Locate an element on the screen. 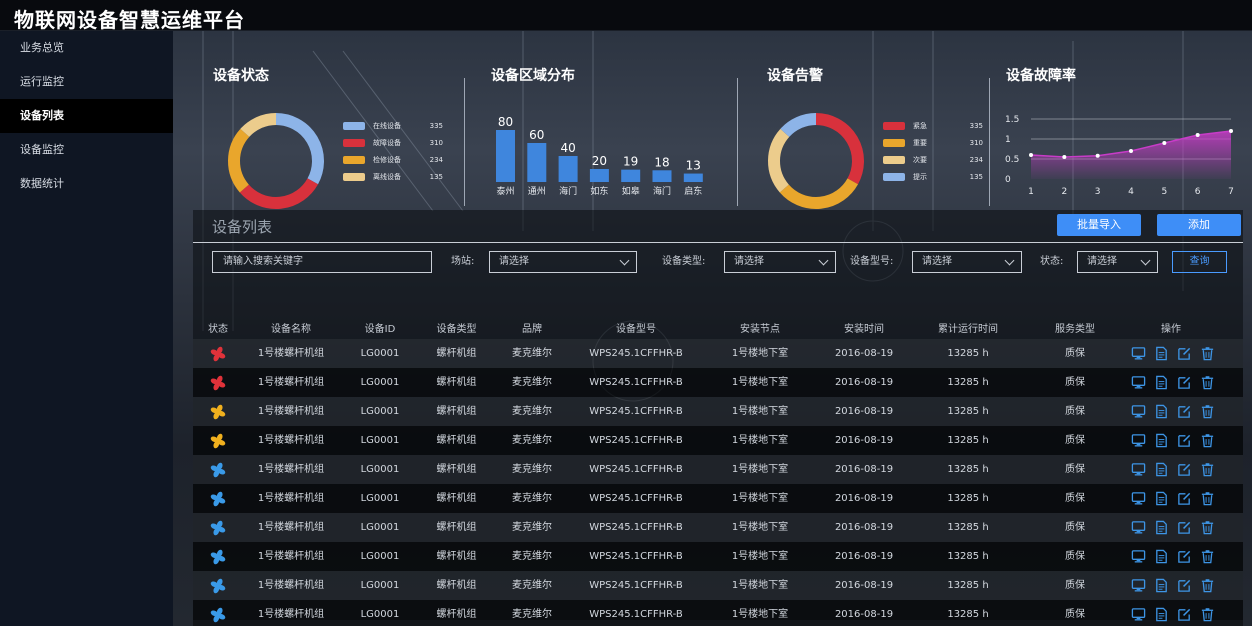 This screenshot has height=626, width=1252. select-value: 请选择 is located at coordinates (937, 261).